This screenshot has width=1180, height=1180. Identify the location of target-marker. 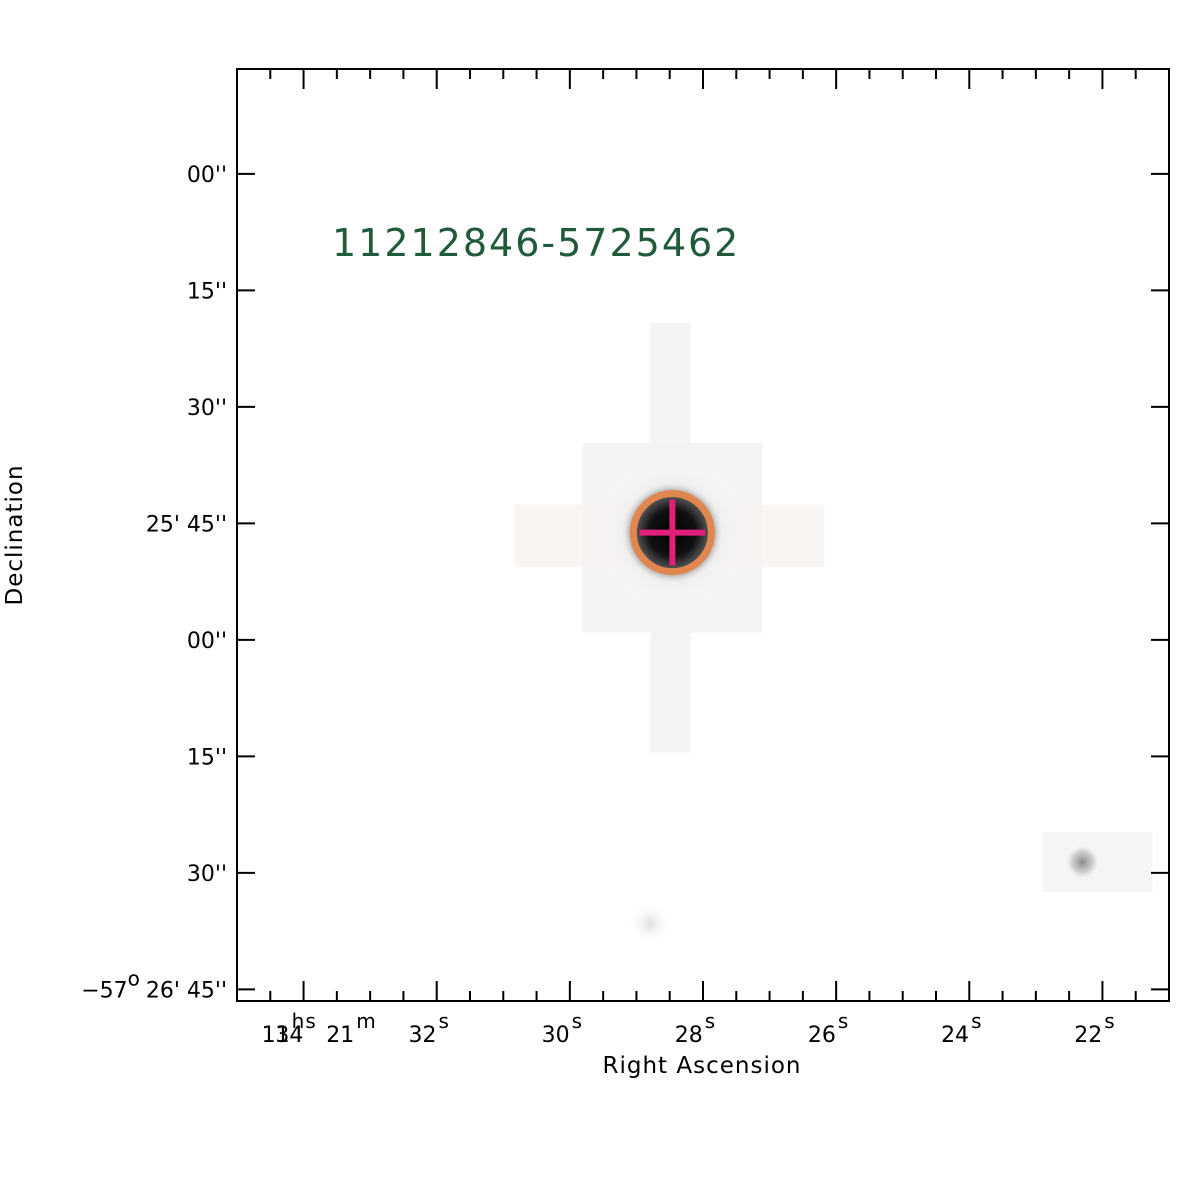
(672, 533).